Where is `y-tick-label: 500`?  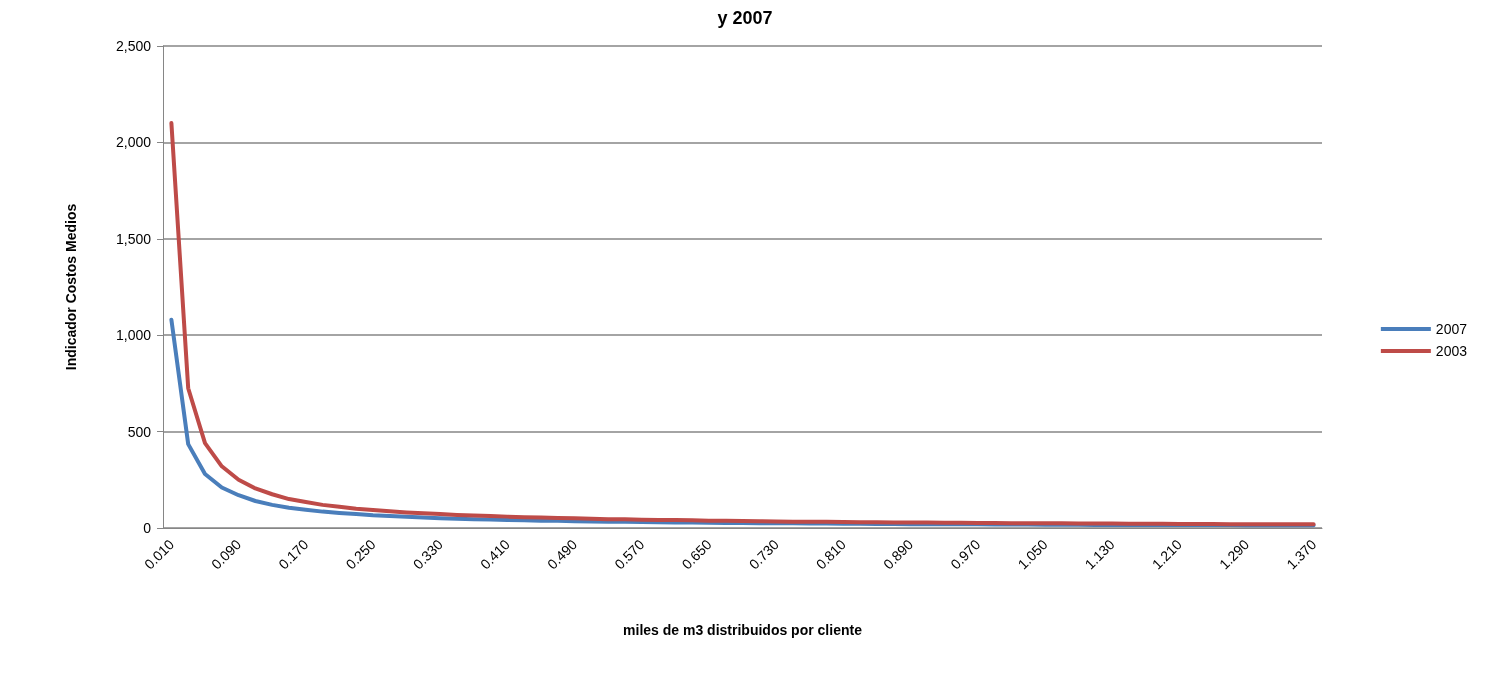 y-tick-label: 500 is located at coordinates (139, 431).